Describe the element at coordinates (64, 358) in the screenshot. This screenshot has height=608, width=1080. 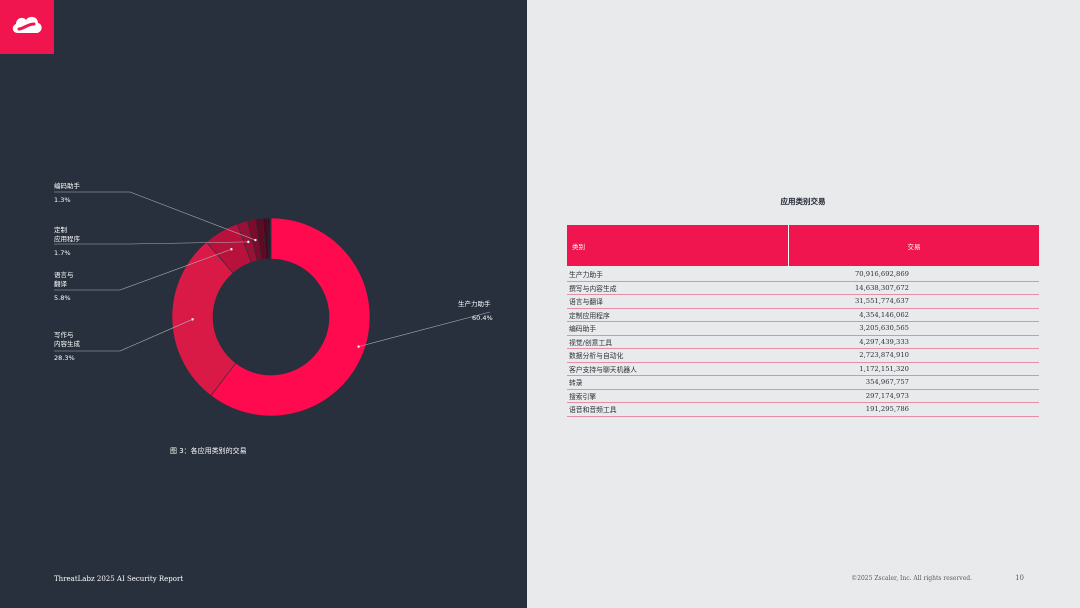
I see `slice-percent-label: 28.3%` at that location.